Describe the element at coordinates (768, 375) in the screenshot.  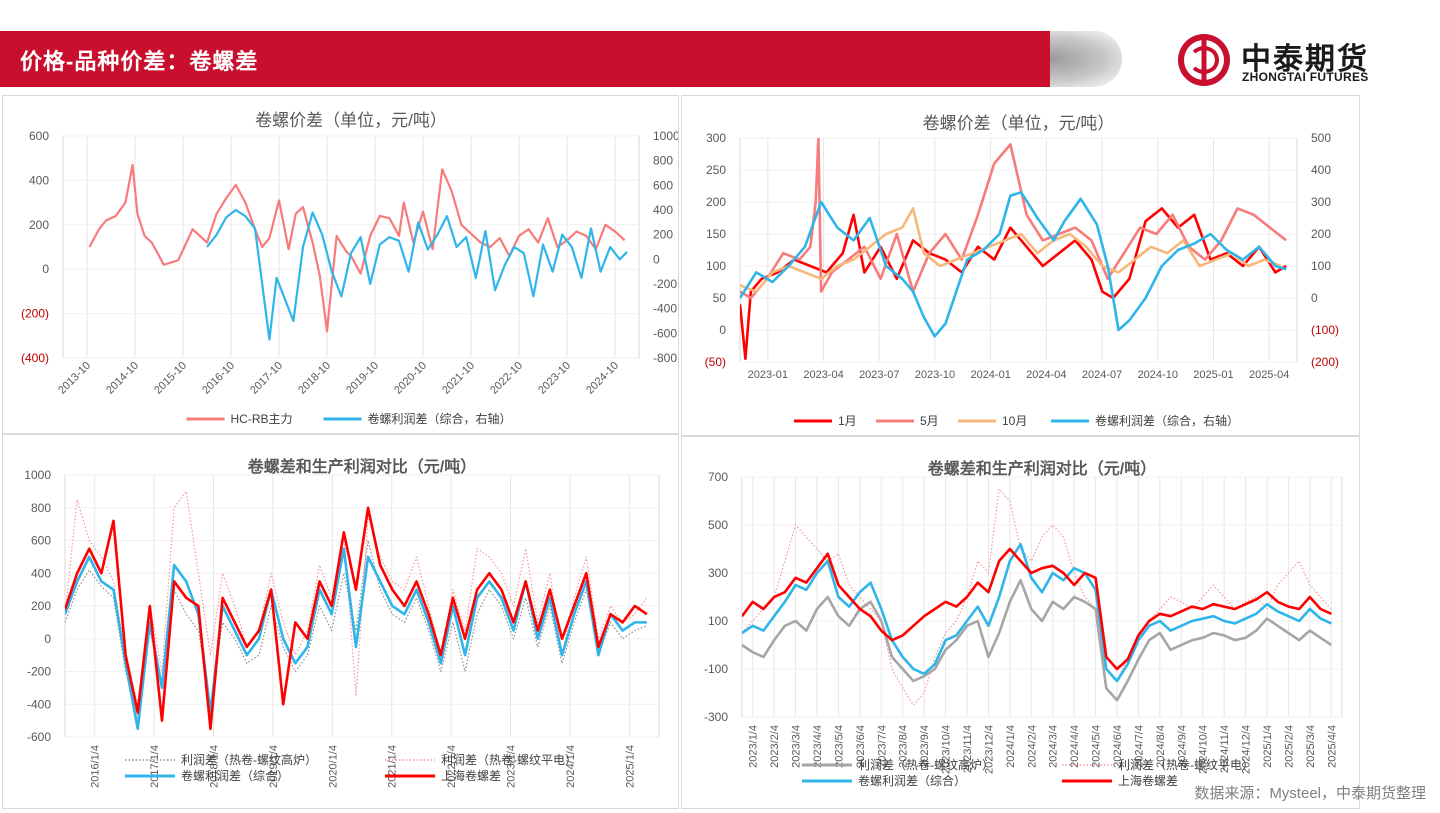
I see `x-tick-label: 2023-01` at that location.